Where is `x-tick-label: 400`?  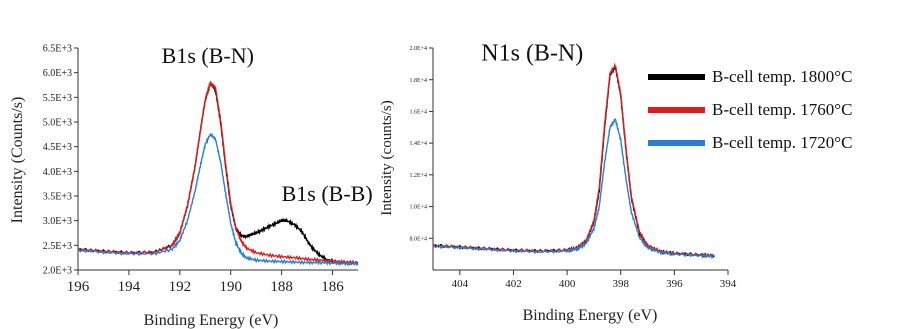
x-tick-label: 400 is located at coordinates (567, 284).